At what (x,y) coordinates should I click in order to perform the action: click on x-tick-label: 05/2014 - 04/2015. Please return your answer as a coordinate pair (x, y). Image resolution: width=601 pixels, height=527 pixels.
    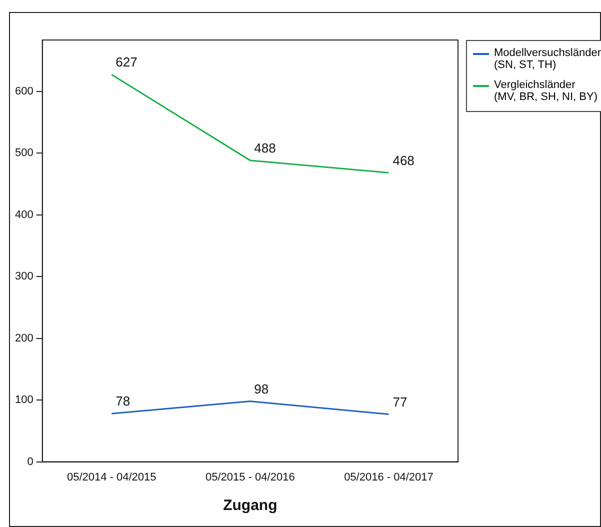
    Looking at the image, I should click on (111, 477).